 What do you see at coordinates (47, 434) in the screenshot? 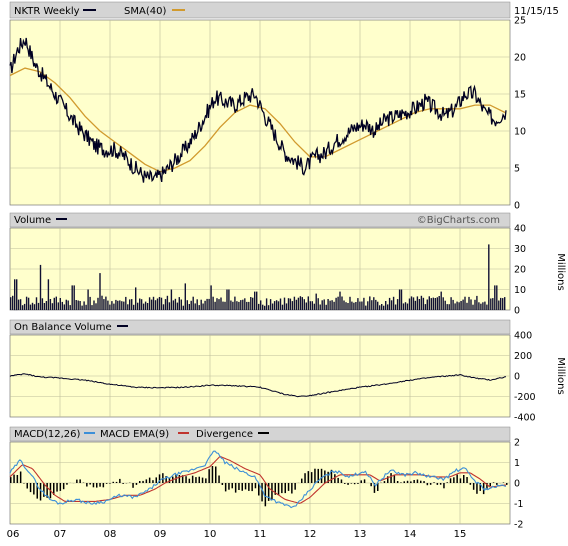
I see `macd-legend-label: MACD(12,26)` at bounding box center [47, 434].